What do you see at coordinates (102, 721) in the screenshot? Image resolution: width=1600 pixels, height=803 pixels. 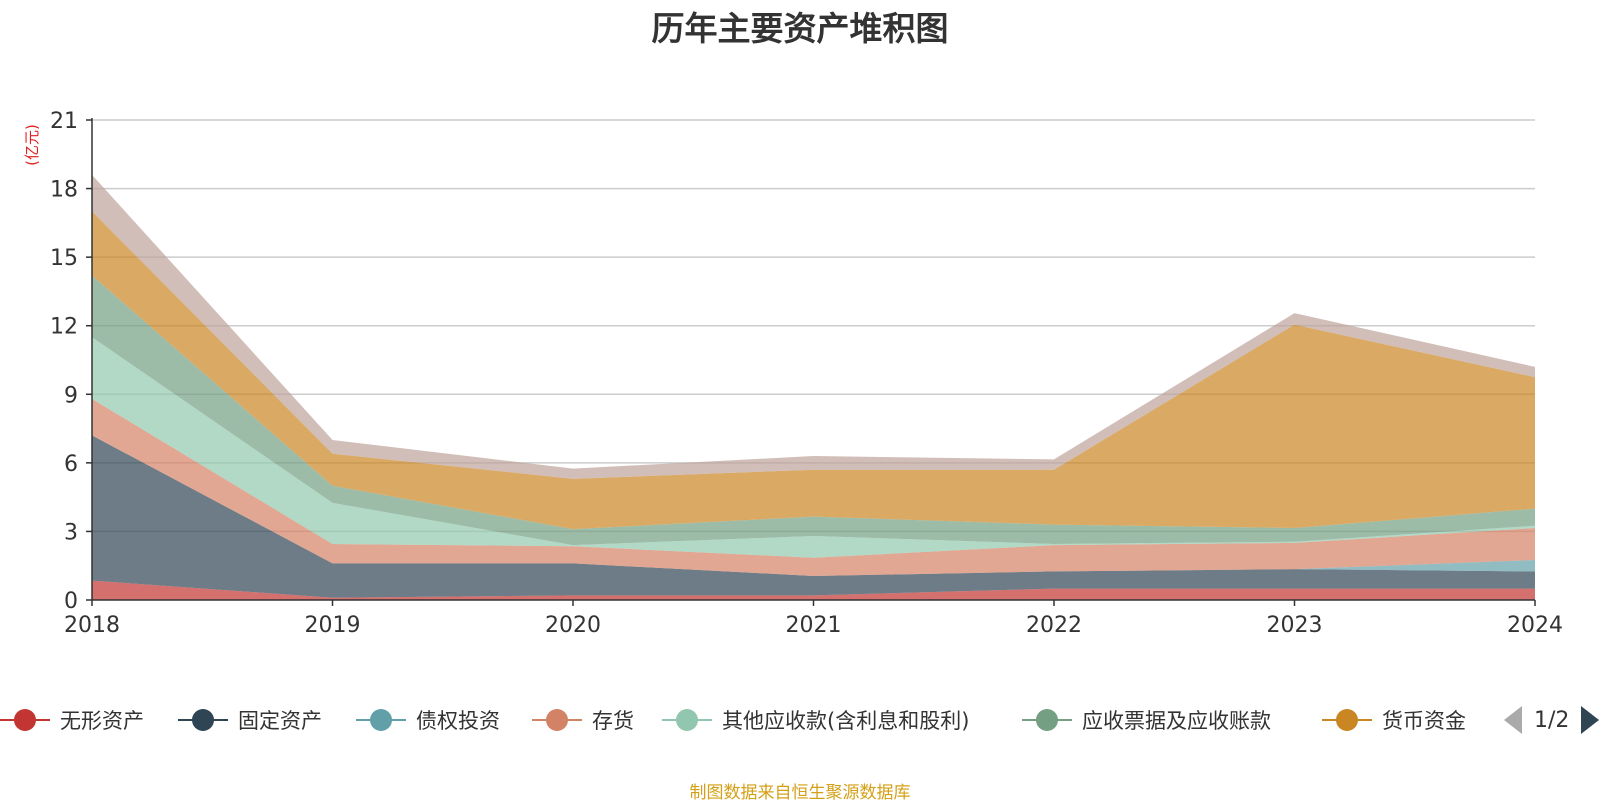 I see `legend-label: 无形资产` at bounding box center [102, 721].